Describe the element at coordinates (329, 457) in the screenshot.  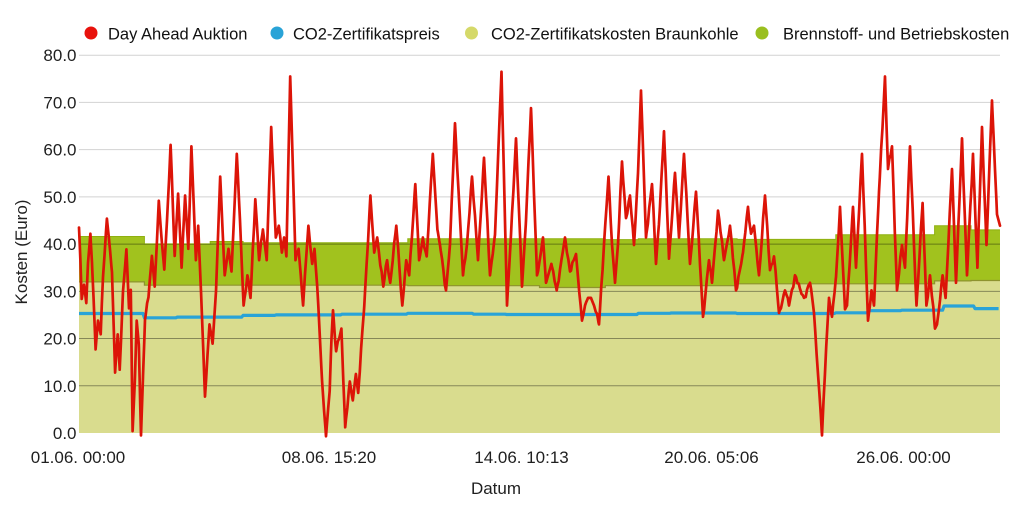
I see `svg-text: 08.06. 15:20` at that location.